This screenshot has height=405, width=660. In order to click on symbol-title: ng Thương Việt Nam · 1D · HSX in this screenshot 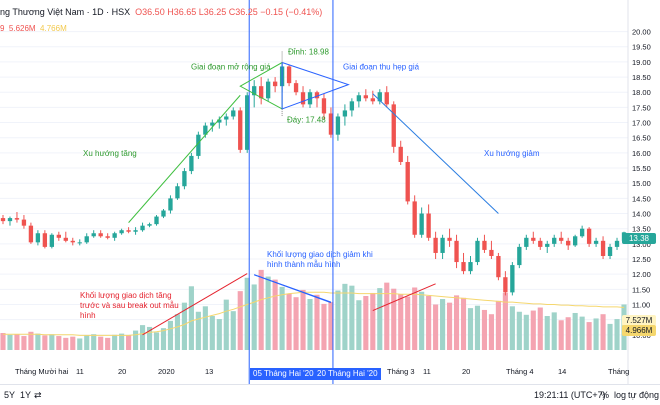, I will do `click(65, 12)`.